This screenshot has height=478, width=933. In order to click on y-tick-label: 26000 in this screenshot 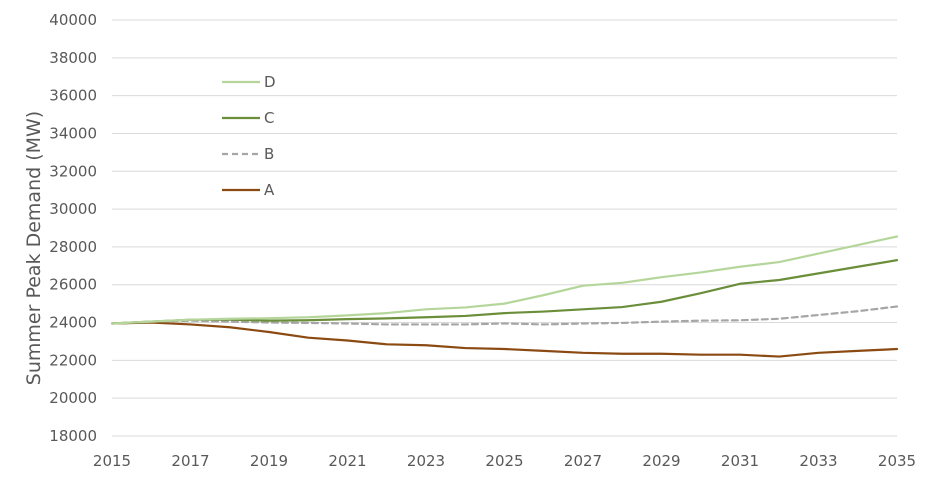, I will do `click(73, 285)`.